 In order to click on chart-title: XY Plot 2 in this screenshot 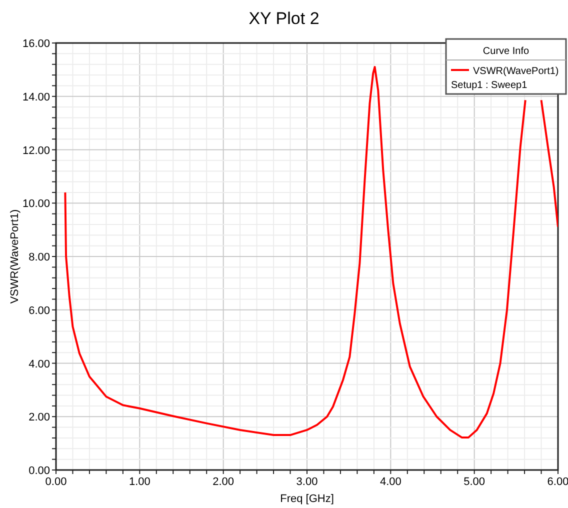, I will do `click(284, 18)`.